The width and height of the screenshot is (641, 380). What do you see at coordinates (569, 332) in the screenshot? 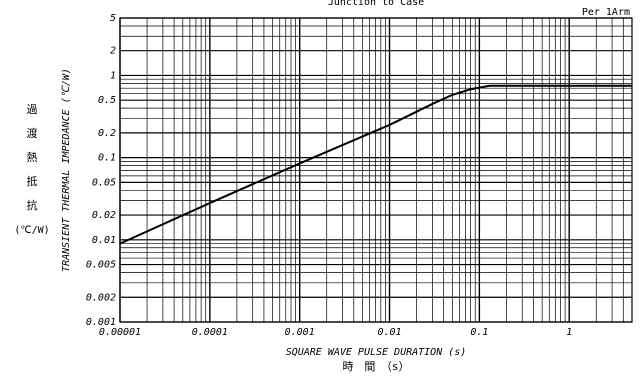
I see `x-tick-label: 1` at bounding box center [569, 332].